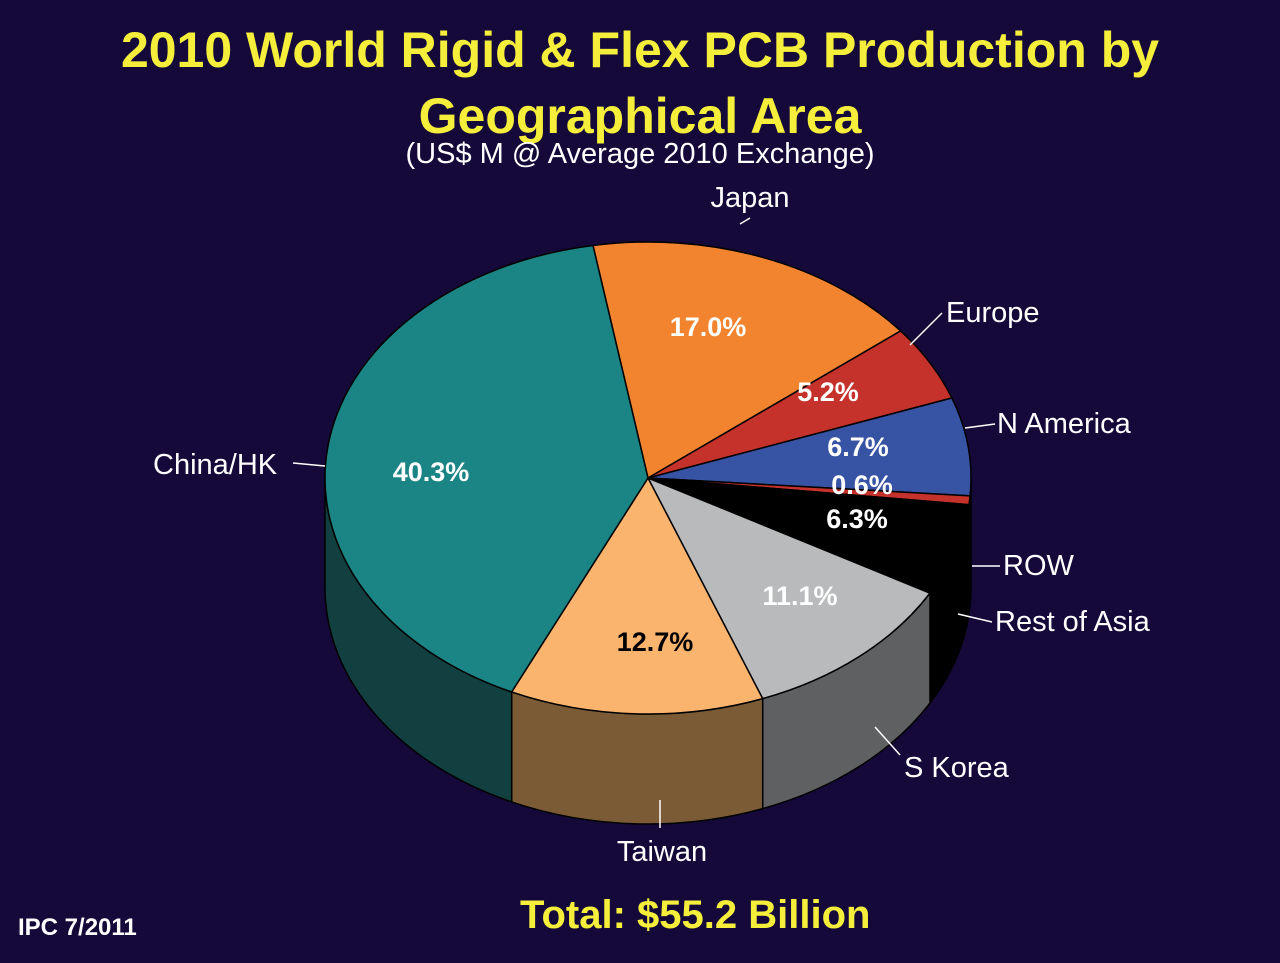  What do you see at coordinates (708, 327) in the screenshot?
I see `percent-label-japan: 17.0%` at bounding box center [708, 327].